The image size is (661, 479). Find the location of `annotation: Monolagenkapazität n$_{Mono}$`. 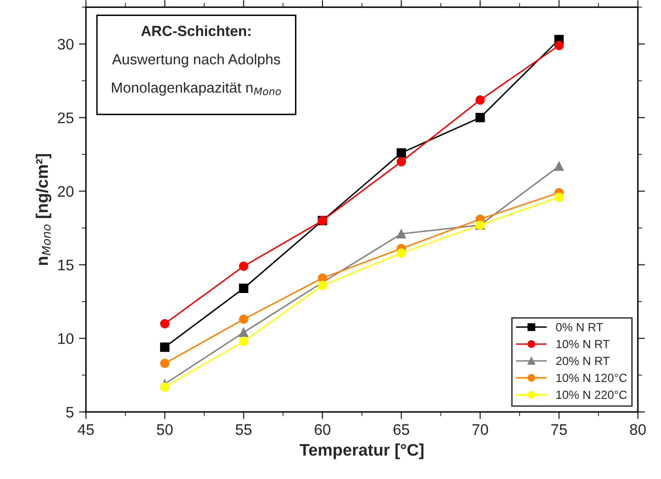

annotation: Monolagenkapazität n$_{Mono}$ is located at coordinates (196, 89).